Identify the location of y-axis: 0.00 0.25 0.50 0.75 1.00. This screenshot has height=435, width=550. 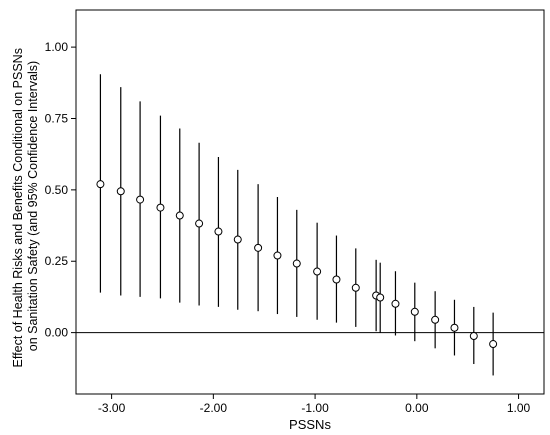
(60, 190).